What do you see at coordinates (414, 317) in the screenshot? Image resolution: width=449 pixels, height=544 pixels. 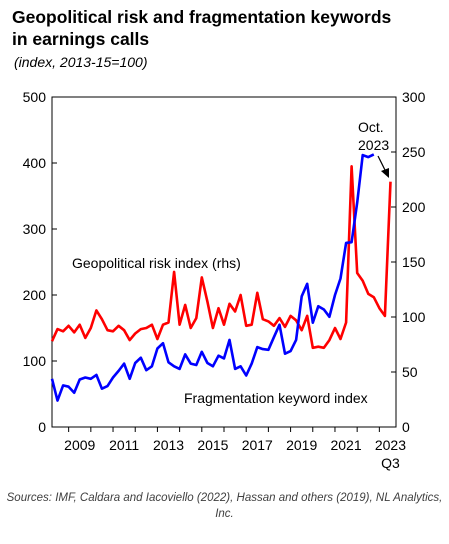 I see `right-tick-label: 100` at bounding box center [414, 317].